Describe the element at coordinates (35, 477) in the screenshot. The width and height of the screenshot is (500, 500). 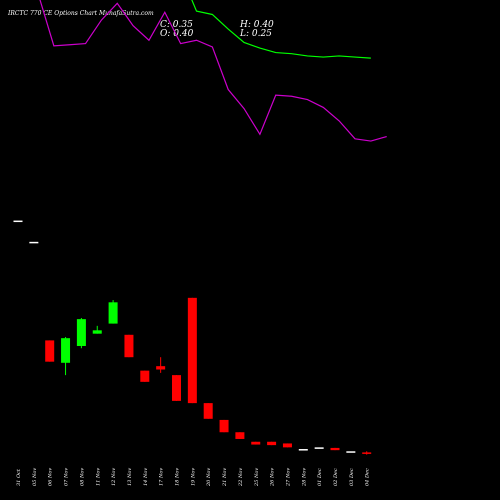
I see `x-tick-label: 05 Nov` at that location.